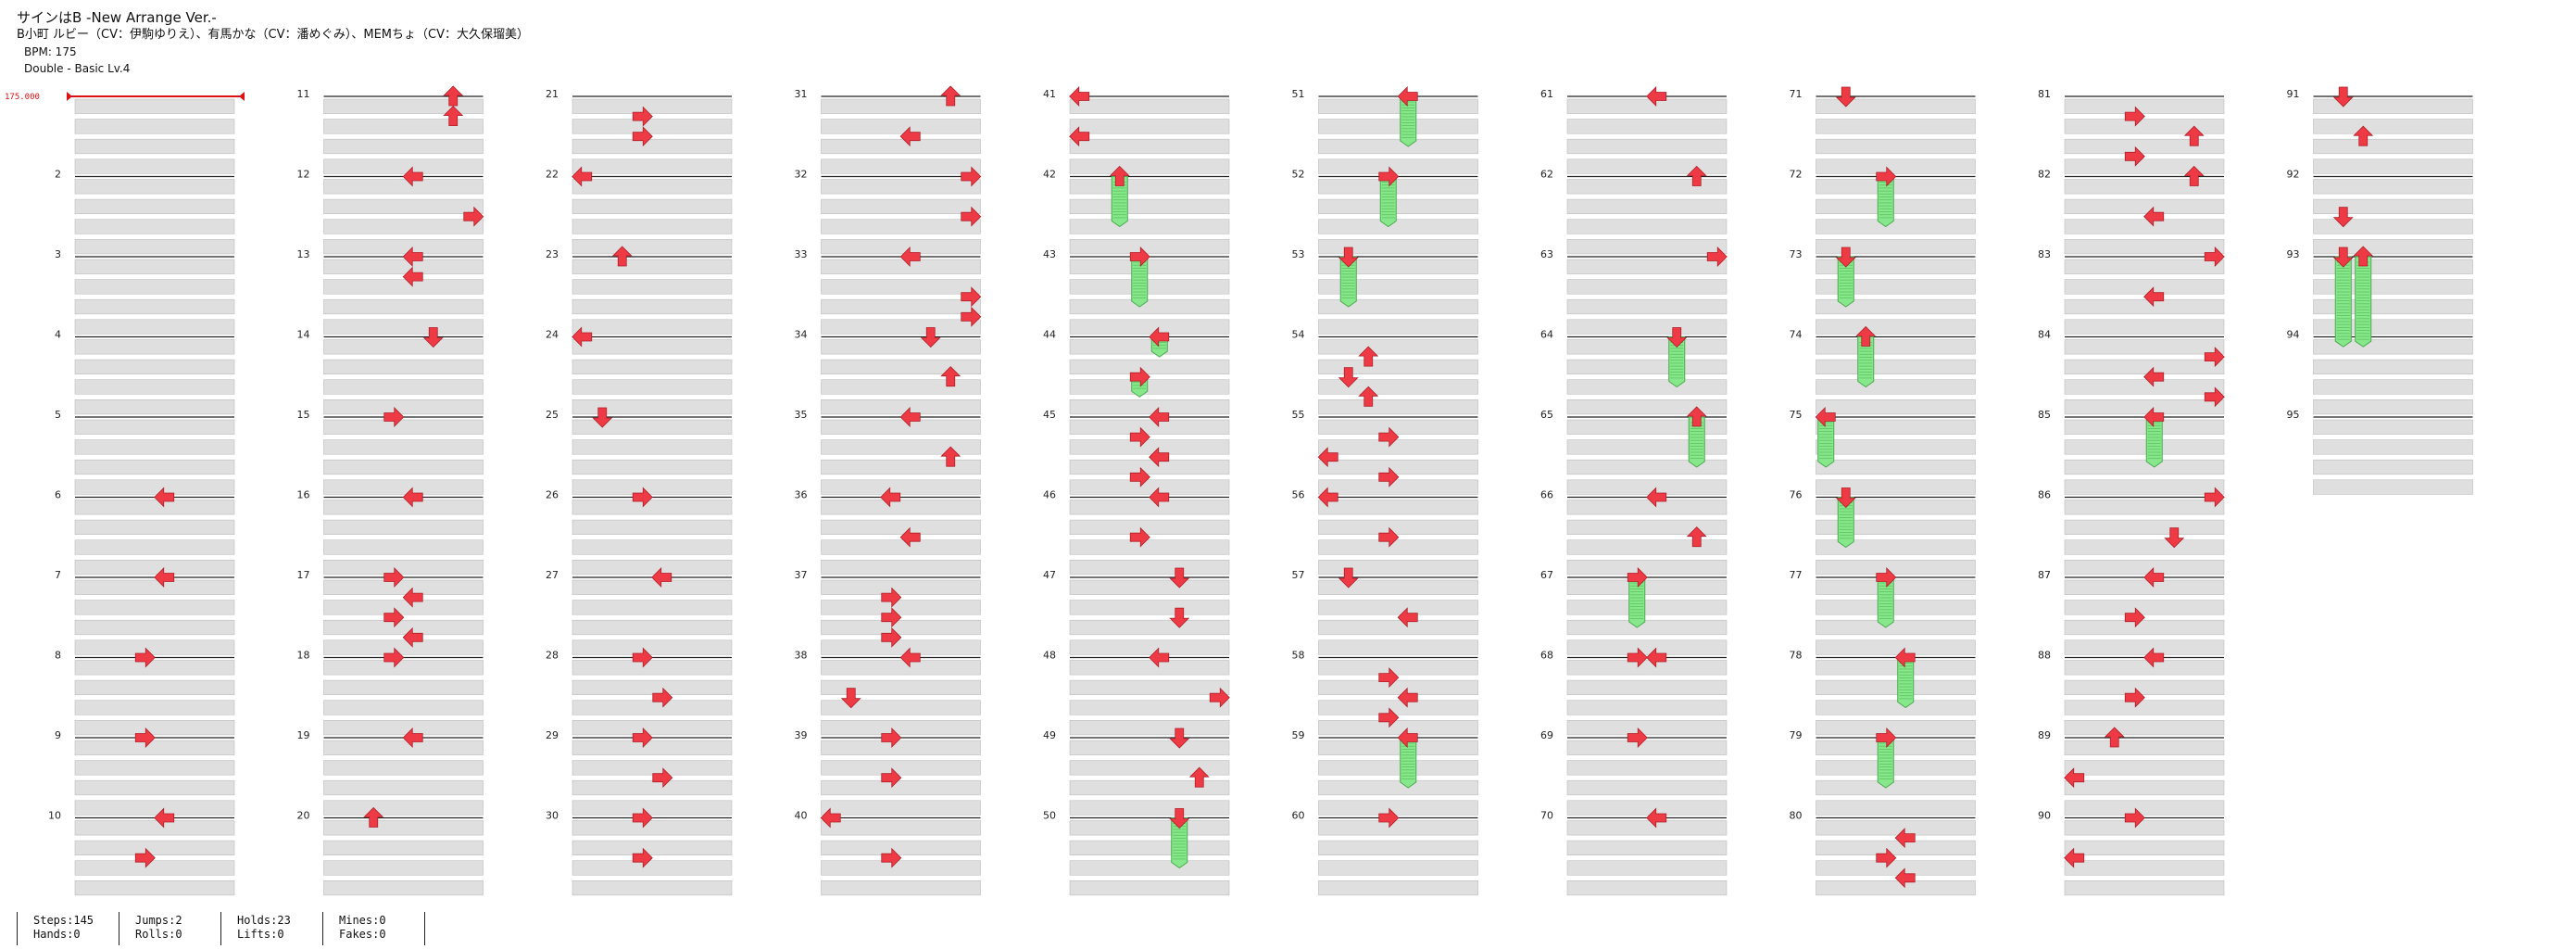 The width and height of the screenshot is (2576, 949). I want to click on measure-number: 75, so click(1796, 415).